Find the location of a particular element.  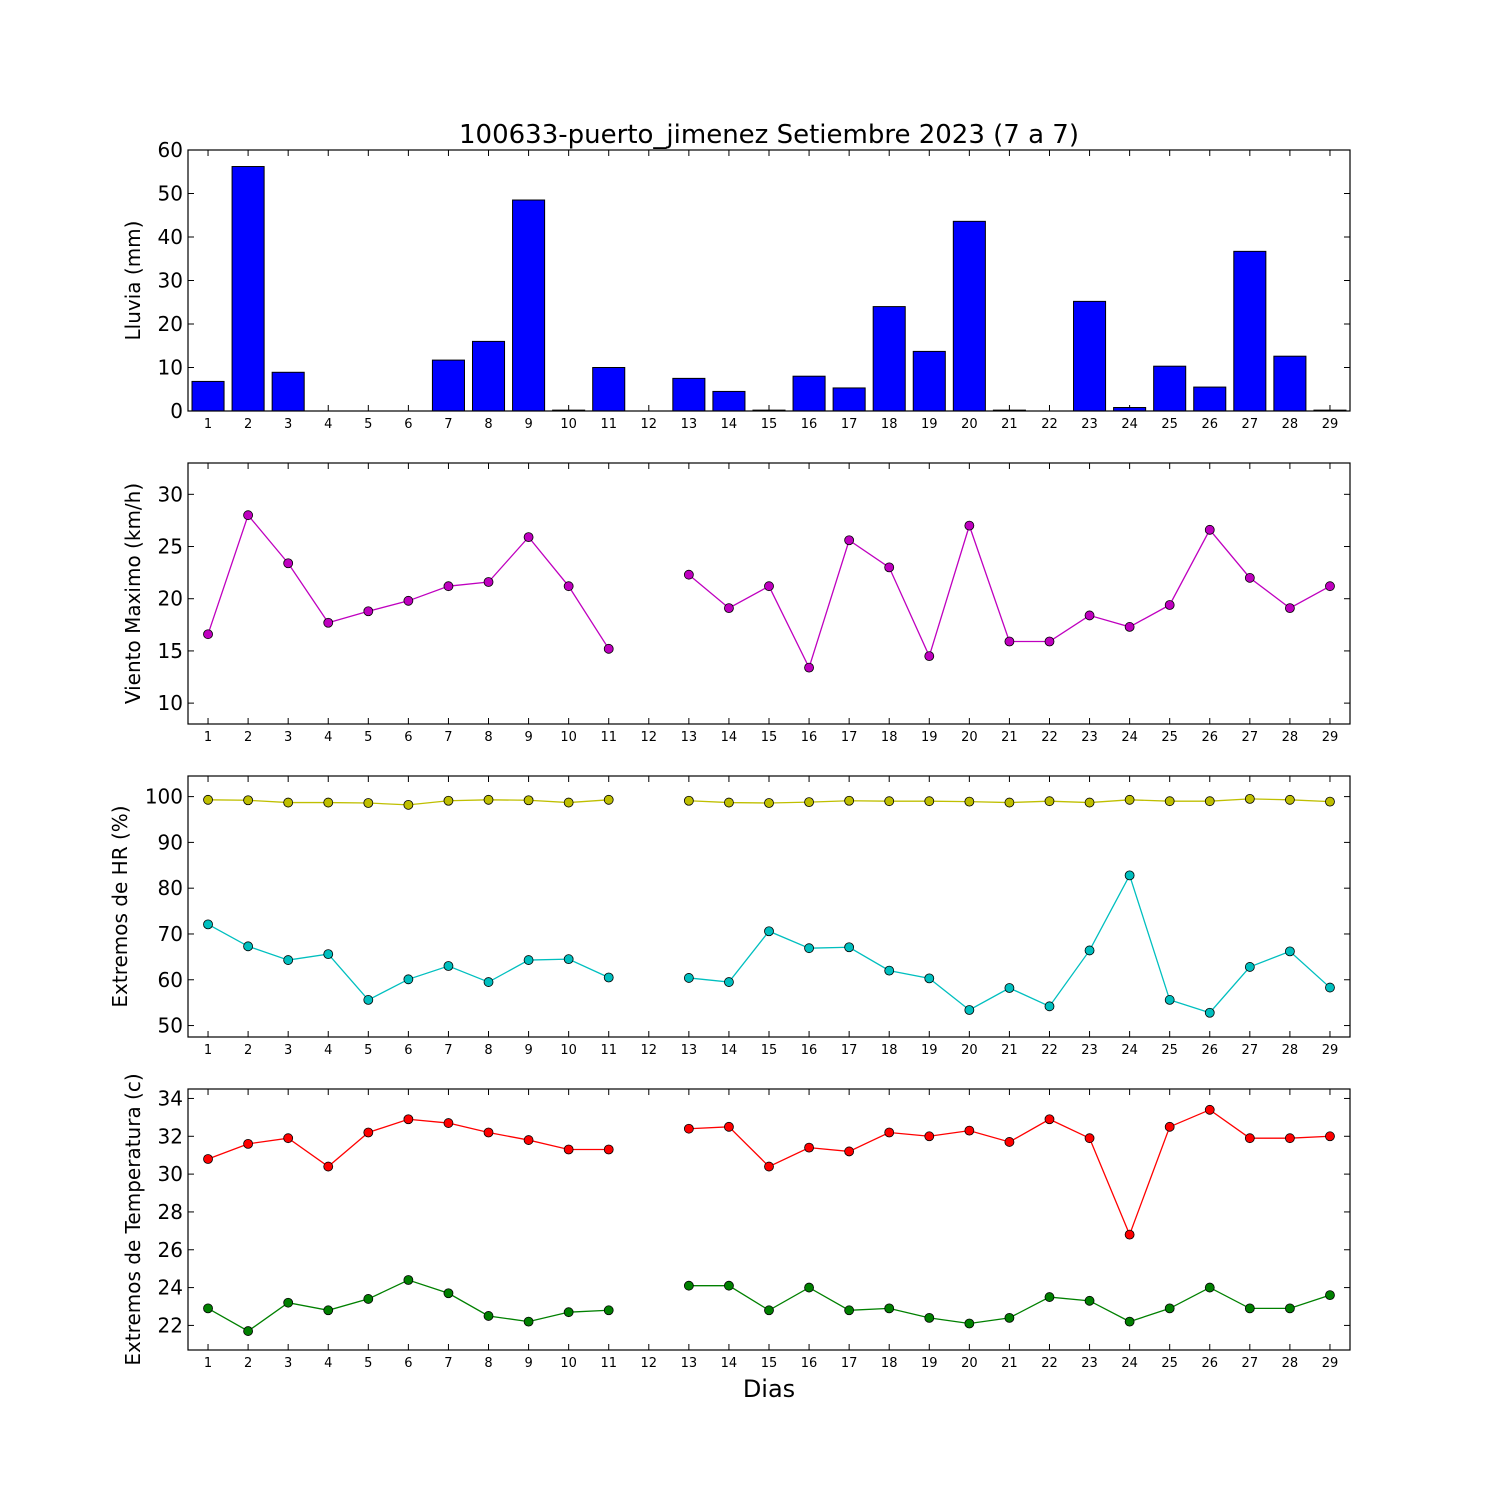

y-axis-label: Viento Maximo (km/h) is located at coordinates (133, 593).